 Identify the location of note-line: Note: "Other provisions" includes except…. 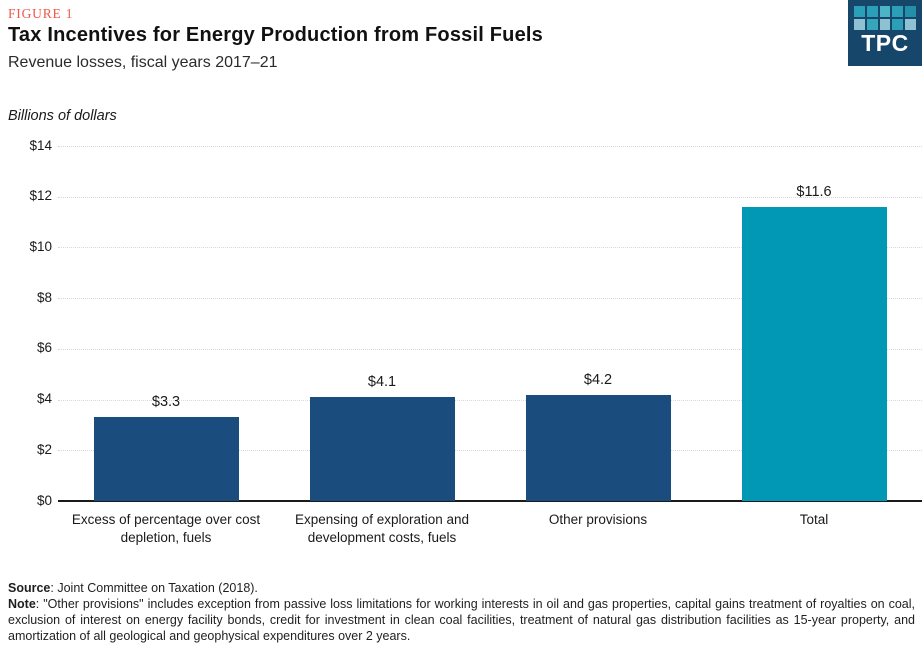
(461, 621).